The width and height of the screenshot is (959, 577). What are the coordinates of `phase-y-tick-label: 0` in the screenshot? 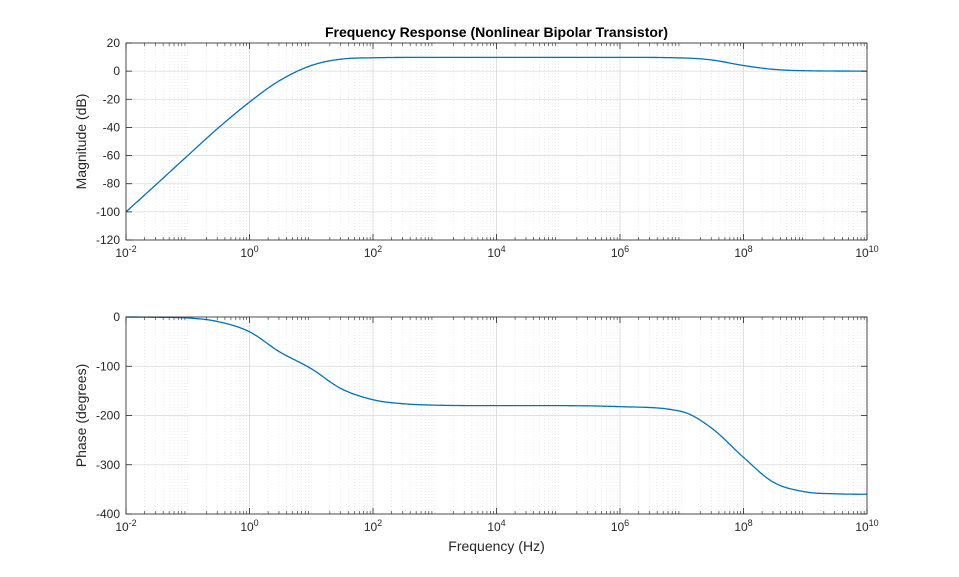 It's located at (116, 317).